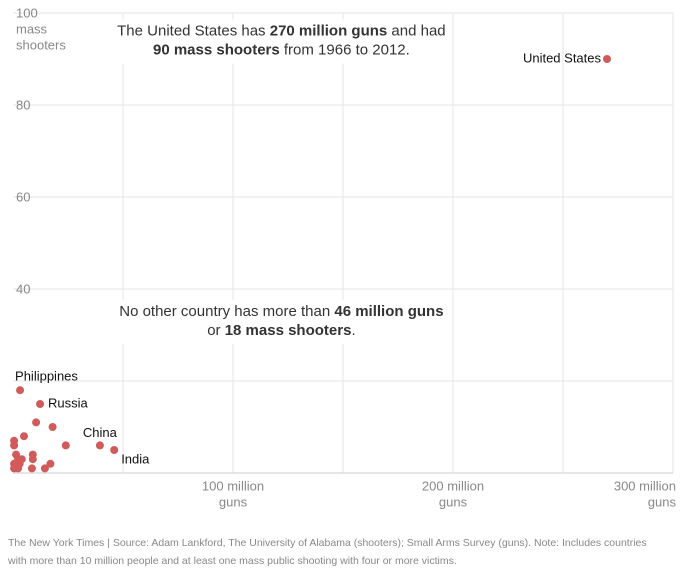 The height and width of the screenshot is (568, 690). I want to click on y-tick-label: 60, so click(23, 196).